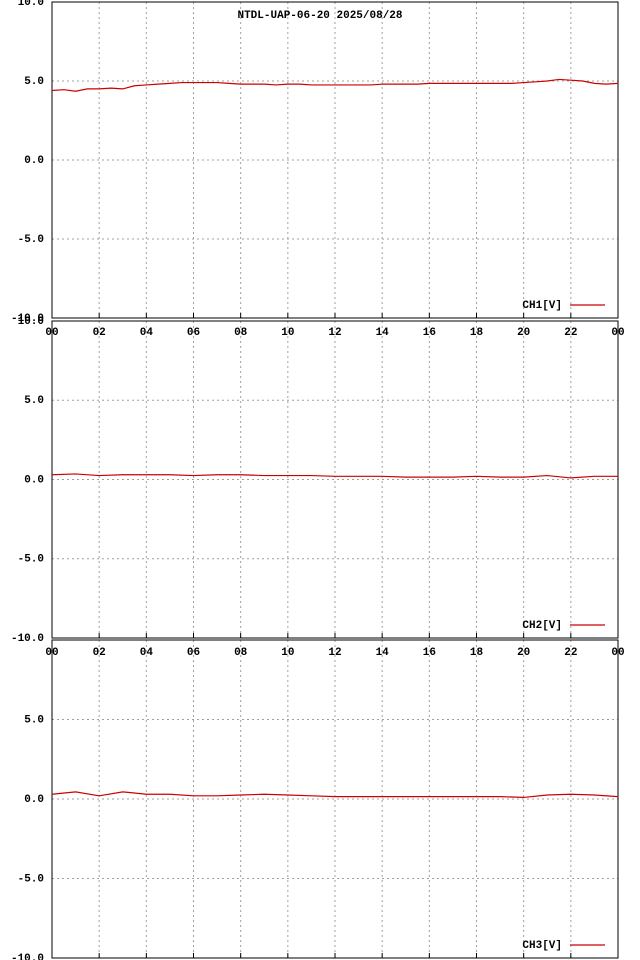 The height and width of the screenshot is (960, 640). Describe the element at coordinates (542, 626) in the screenshot. I see `legend-label: CH2[V]` at that location.